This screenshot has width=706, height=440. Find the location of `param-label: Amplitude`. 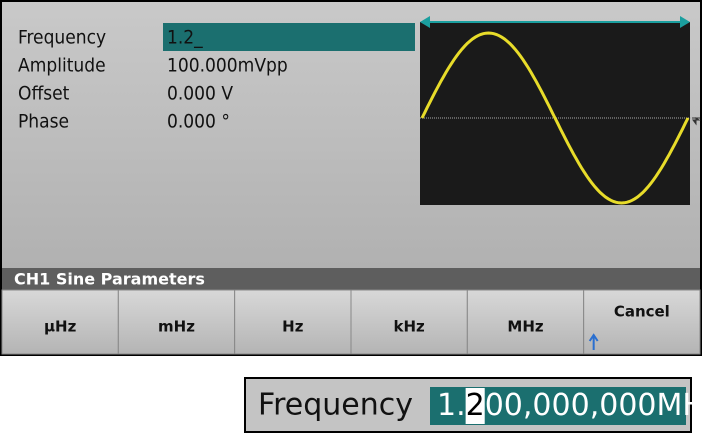

param-label: Amplitude is located at coordinates (62, 66).